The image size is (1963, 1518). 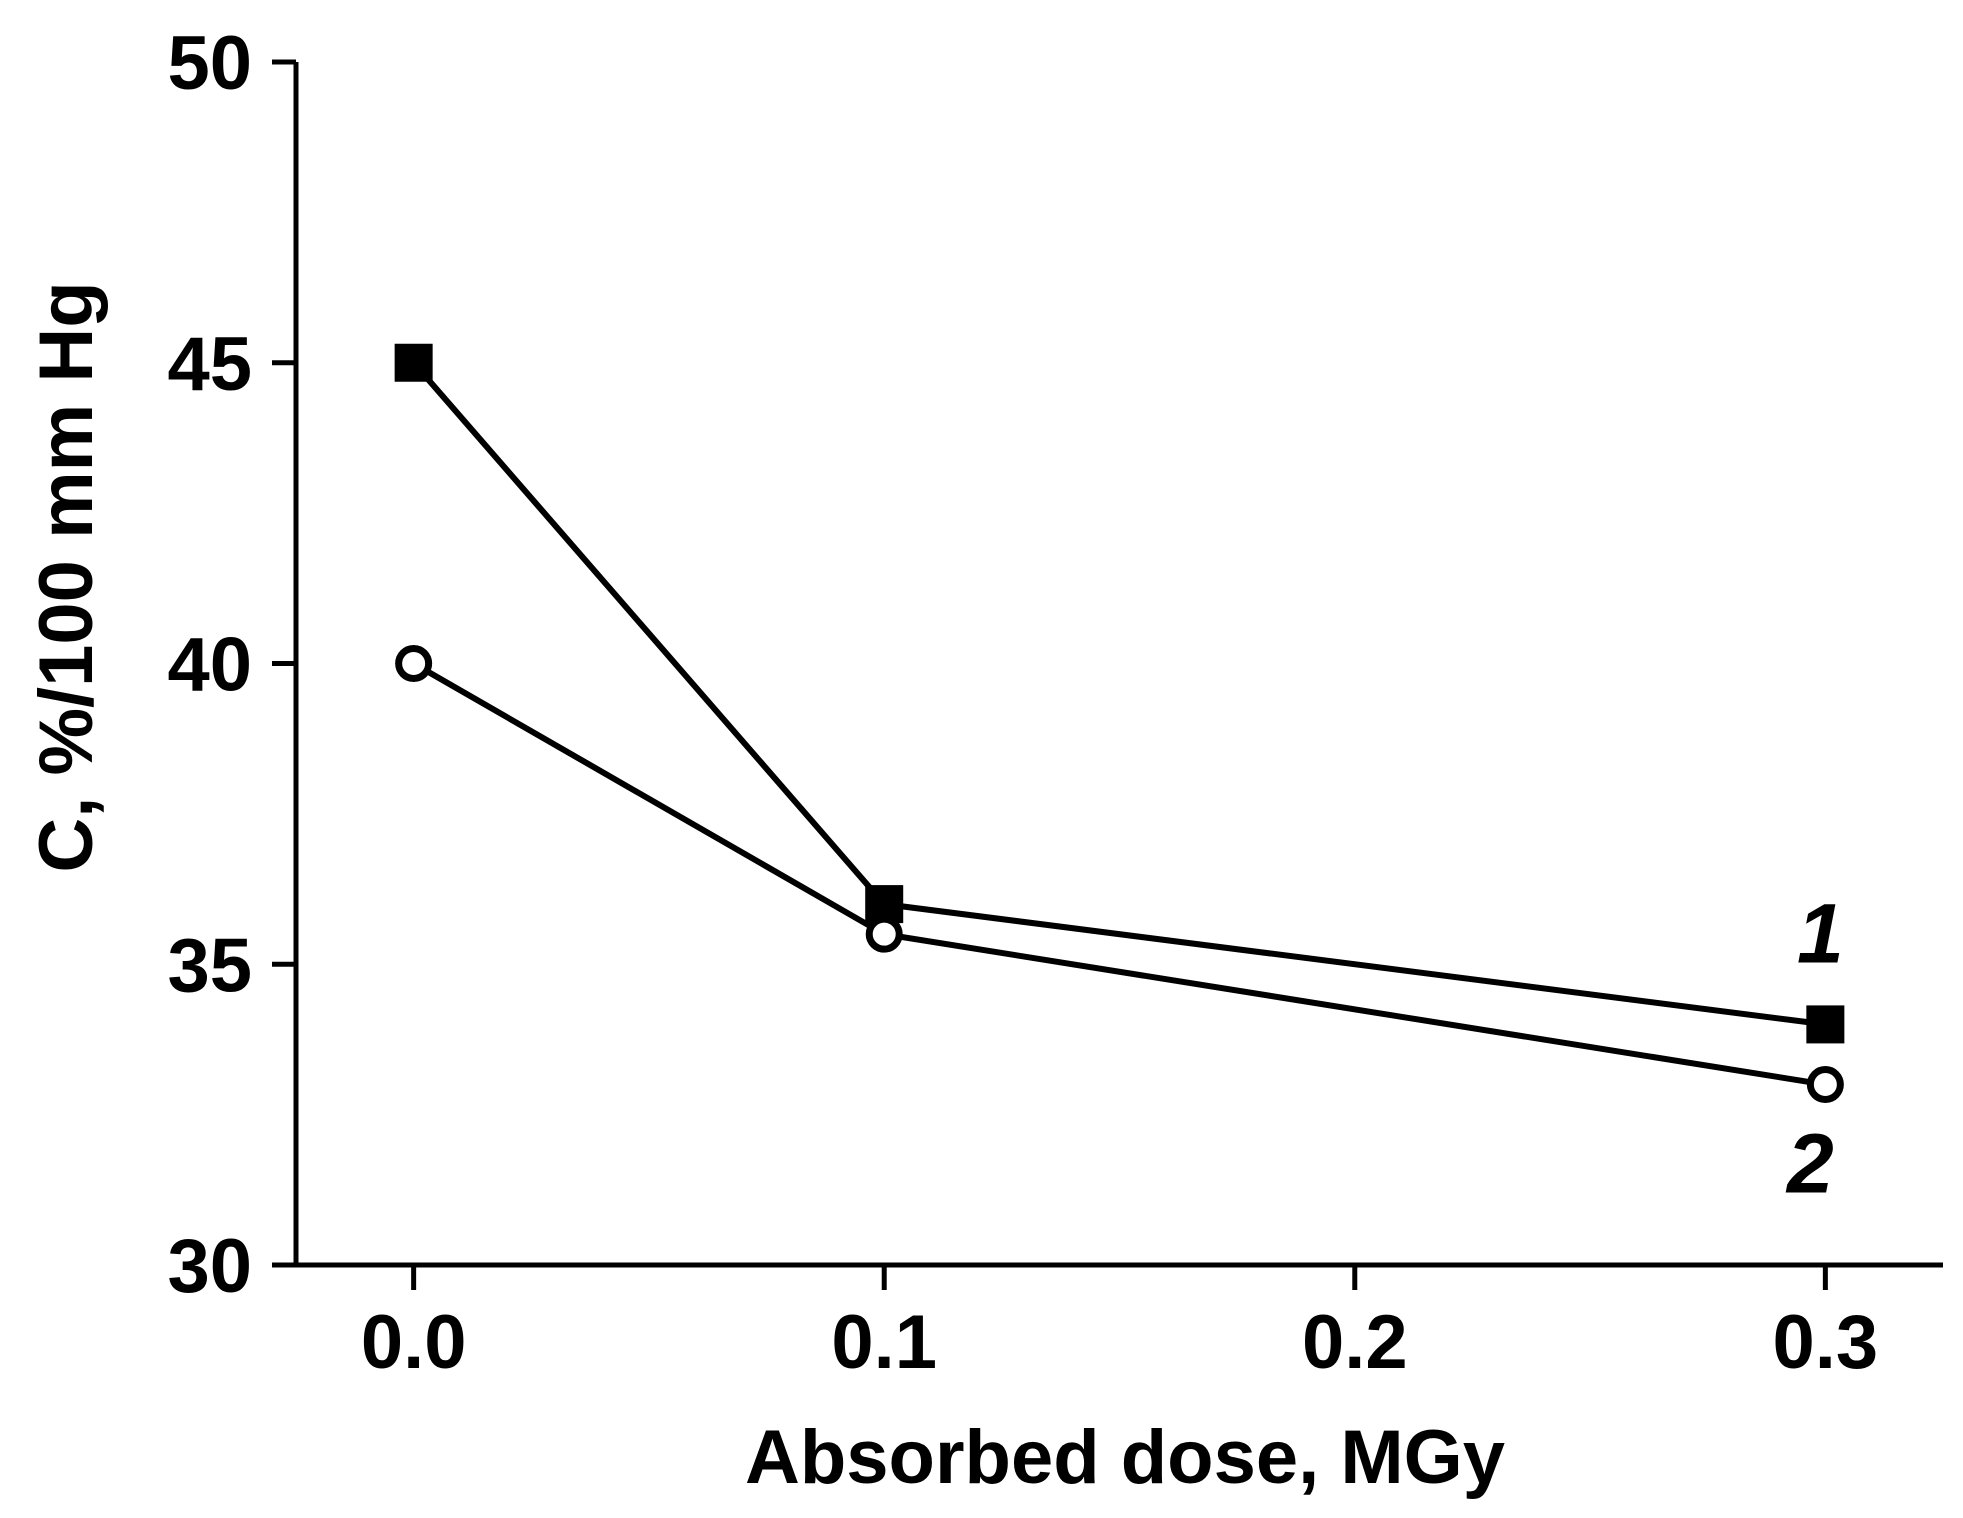 What do you see at coordinates (884, 1342) in the screenshot?
I see `x-tick-label: 0.1` at bounding box center [884, 1342].